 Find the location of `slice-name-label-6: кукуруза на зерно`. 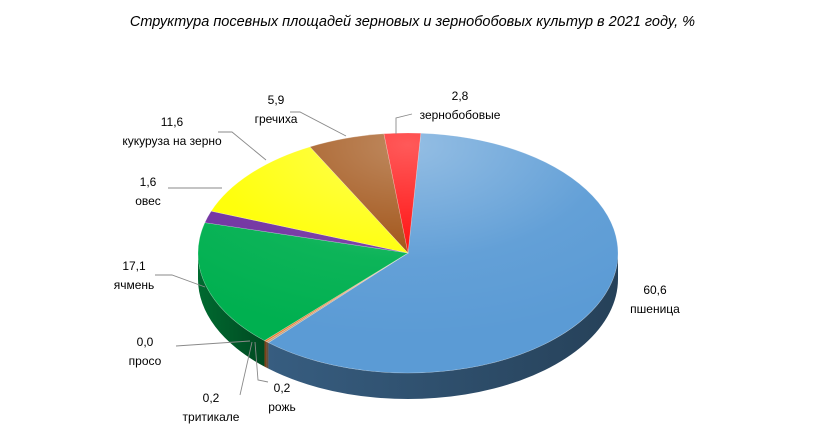

slice-name-label-6: кукуруза на зерно is located at coordinates (172, 141).